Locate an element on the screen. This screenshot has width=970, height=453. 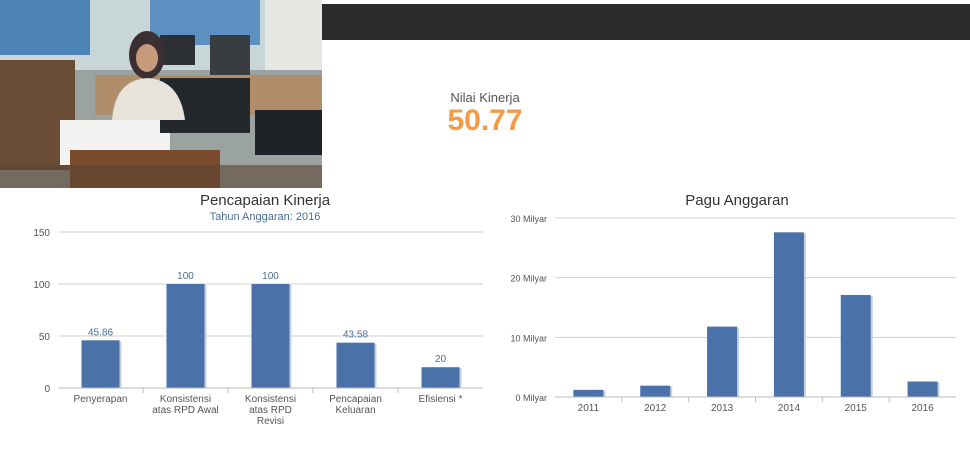
x-tick-label: atas RPD is located at coordinates (270, 410).